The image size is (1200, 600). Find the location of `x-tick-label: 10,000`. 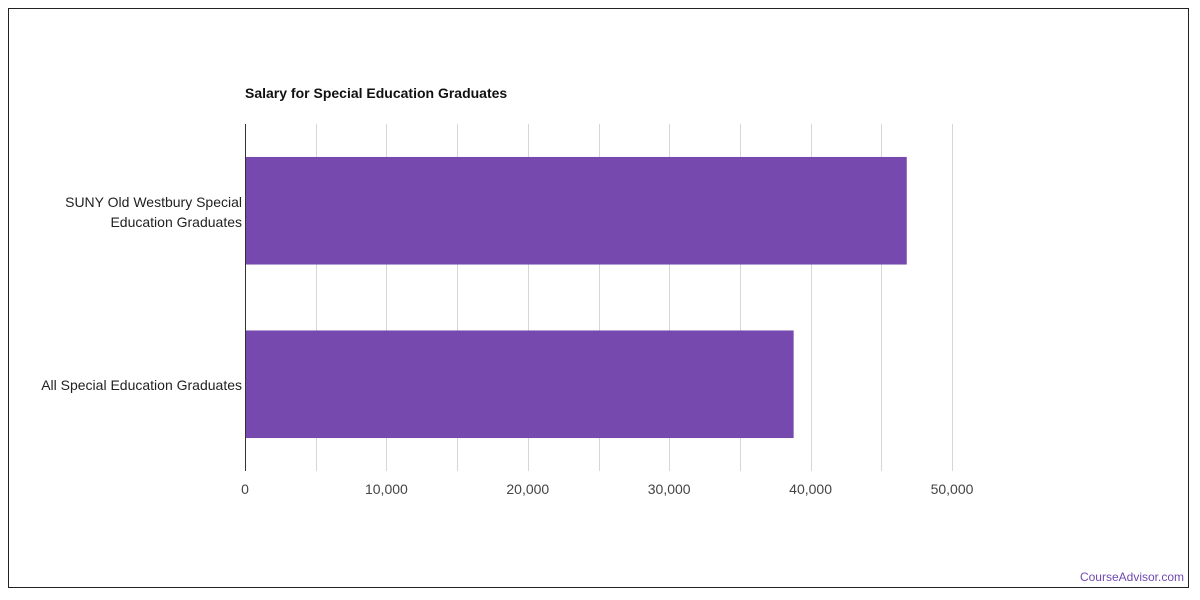

x-tick-label: 10,000 is located at coordinates (386, 489).